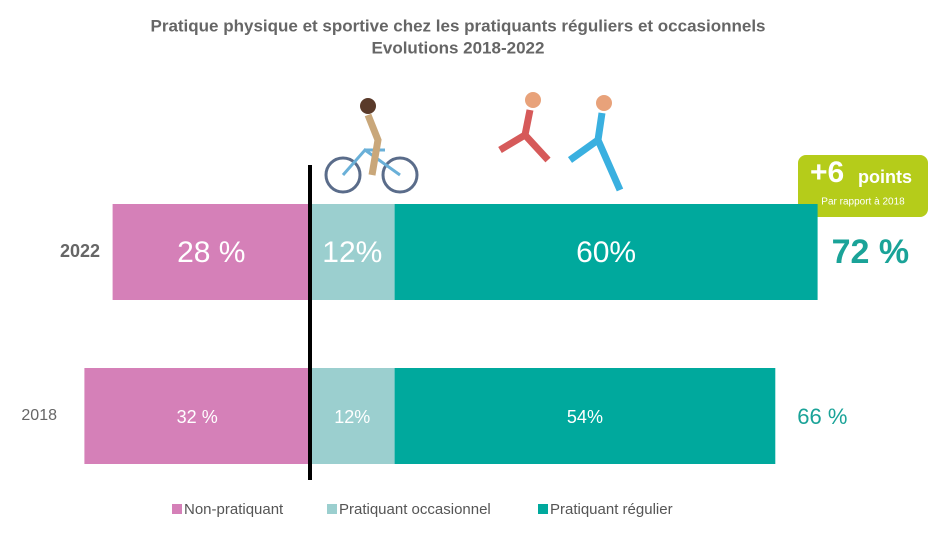  Describe the element at coordinates (822, 416) in the screenshot. I see `total-label: 66 %` at that location.